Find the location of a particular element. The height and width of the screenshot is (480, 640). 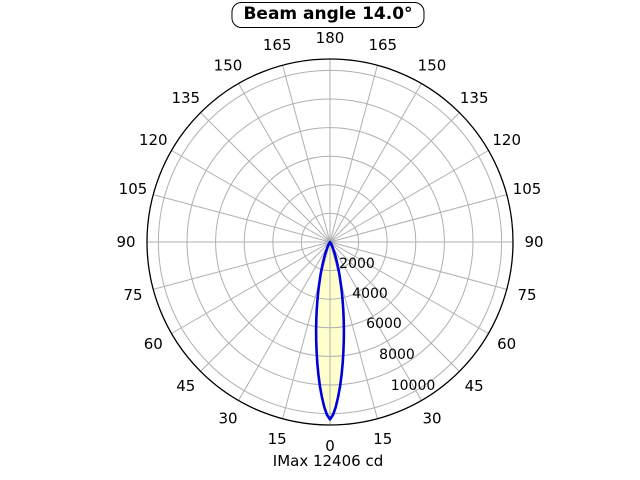

imax-label: IMax 12406 cd is located at coordinates (328, 461).